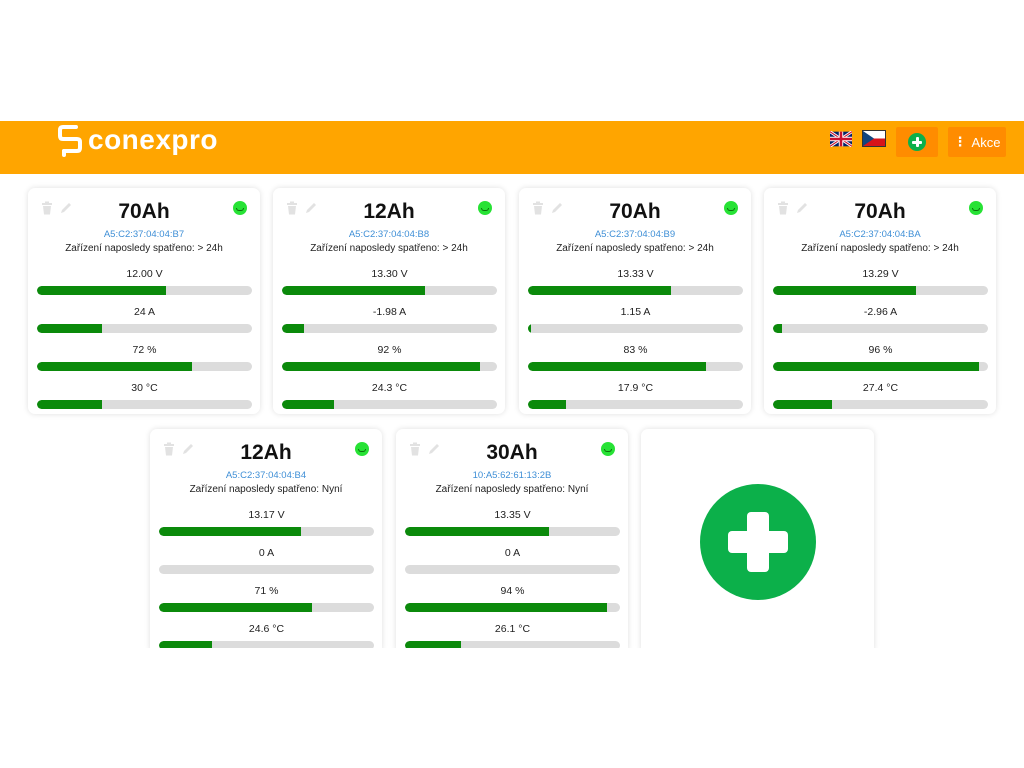 This screenshot has height=768, width=1024. What do you see at coordinates (880, 234) in the screenshot?
I see `device-mac-link: A5:C2:37:04:04:BA` at bounding box center [880, 234].